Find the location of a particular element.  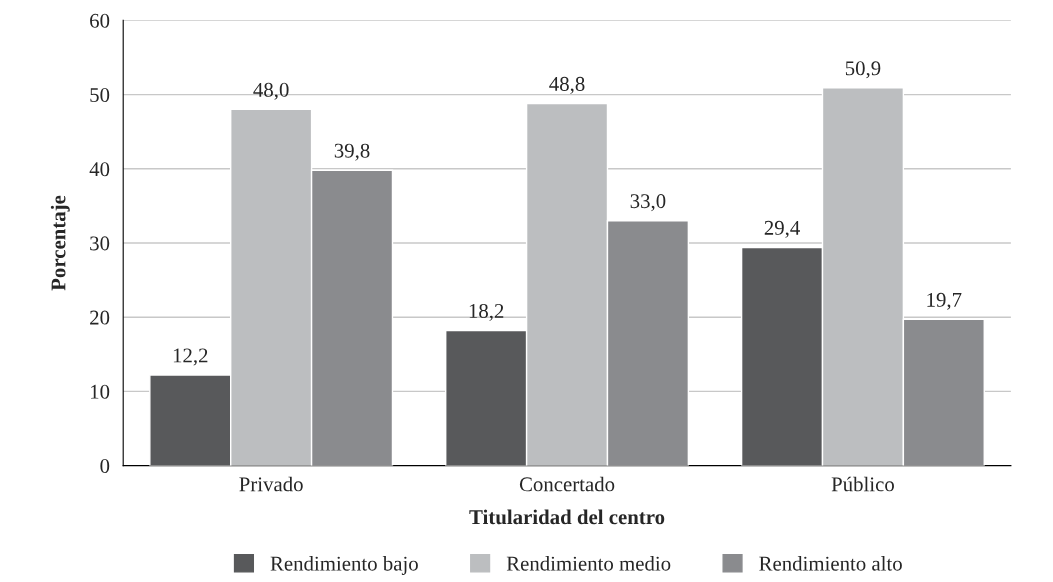

data-label: 50,9 is located at coordinates (863, 70).